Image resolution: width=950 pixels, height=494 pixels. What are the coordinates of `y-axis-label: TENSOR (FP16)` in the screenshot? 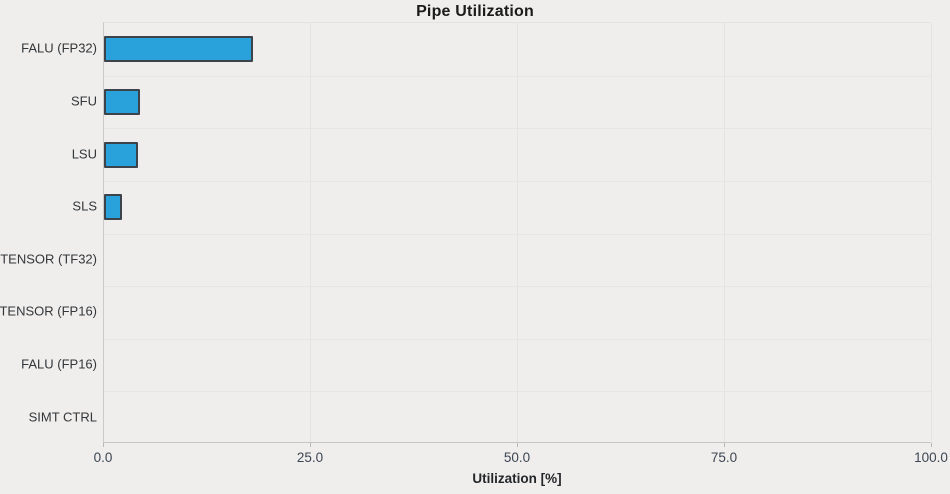 It's located at (48, 311).